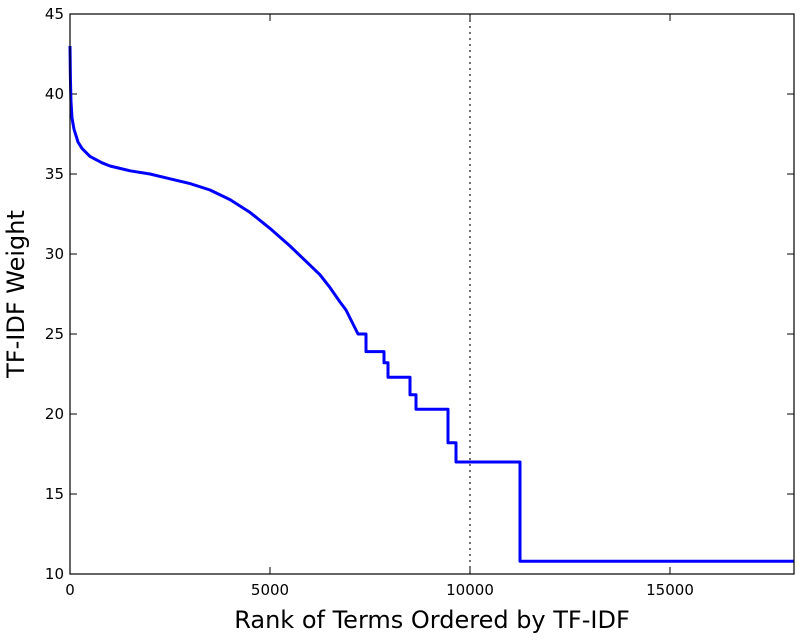 The height and width of the screenshot is (641, 802). What do you see at coordinates (70, 590) in the screenshot?
I see `x-tick-label: 0` at bounding box center [70, 590].